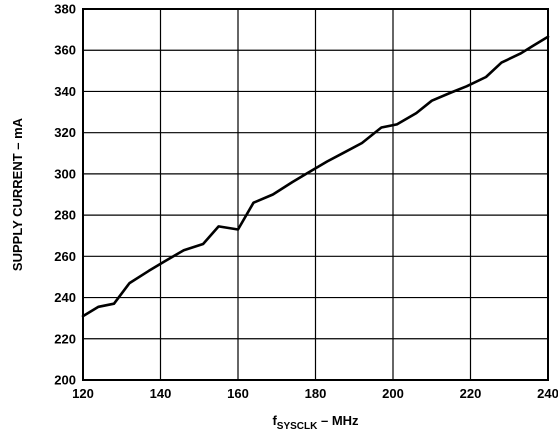  What do you see at coordinates (65, 50) in the screenshot?
I see `y-tick-label-360: 360` at bounding box center [65, 50].